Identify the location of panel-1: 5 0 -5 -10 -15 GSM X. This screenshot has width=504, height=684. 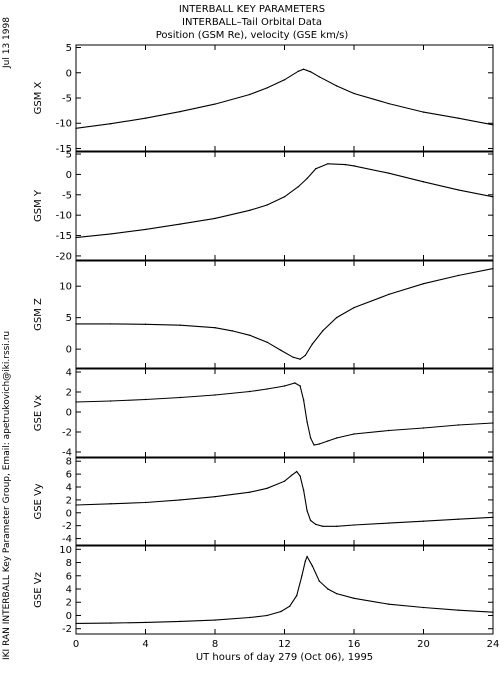
(263, 99).